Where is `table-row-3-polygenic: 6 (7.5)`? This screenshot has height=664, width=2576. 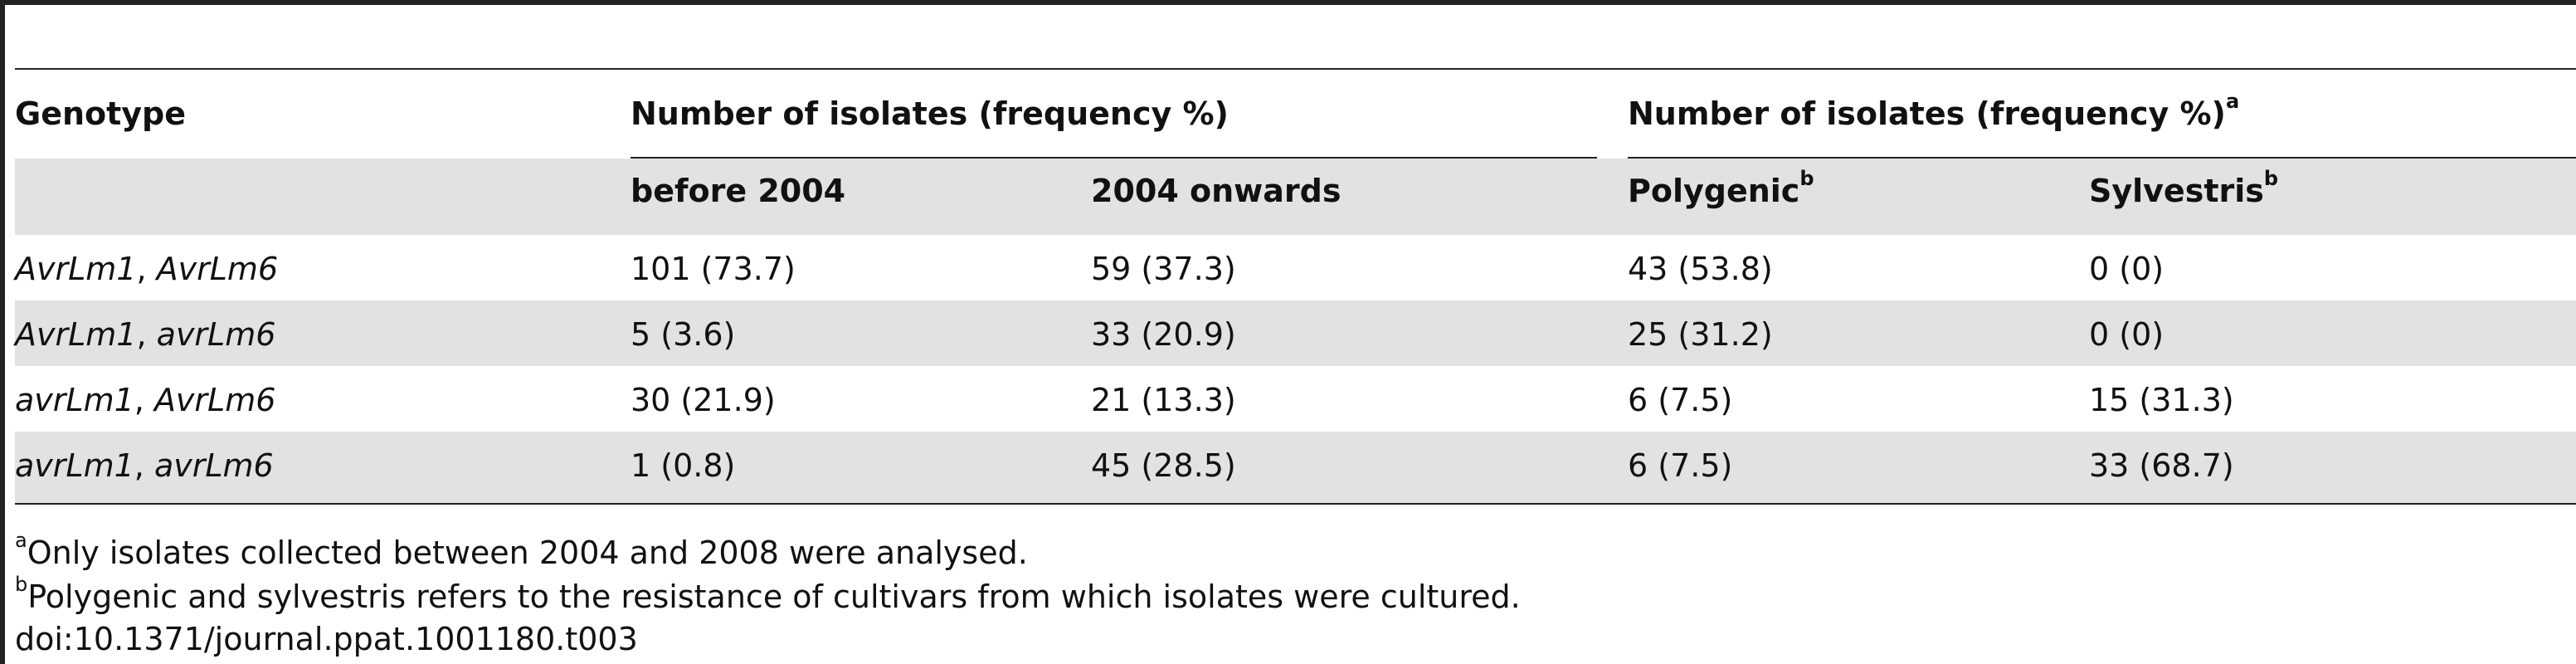 table-row-3-polygenic: 6 (7.5) is located at coordinates (1680, 400).